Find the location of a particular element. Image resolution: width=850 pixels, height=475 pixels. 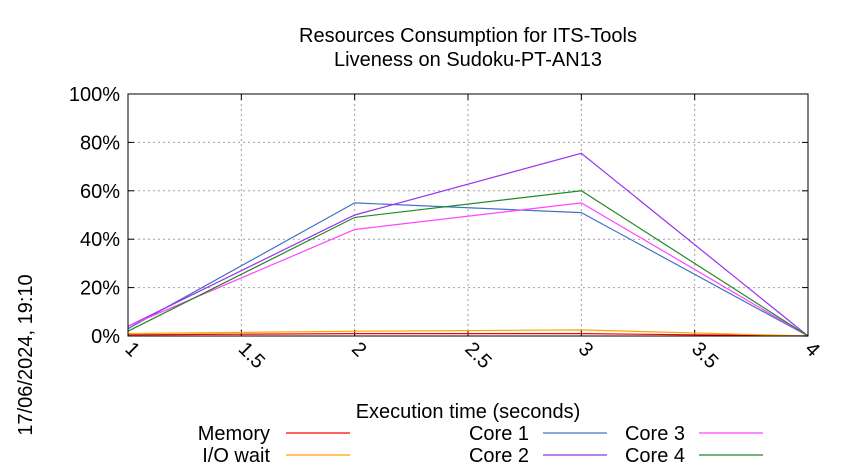

y-tick-label: 20% is located at coordinates (100, 289).